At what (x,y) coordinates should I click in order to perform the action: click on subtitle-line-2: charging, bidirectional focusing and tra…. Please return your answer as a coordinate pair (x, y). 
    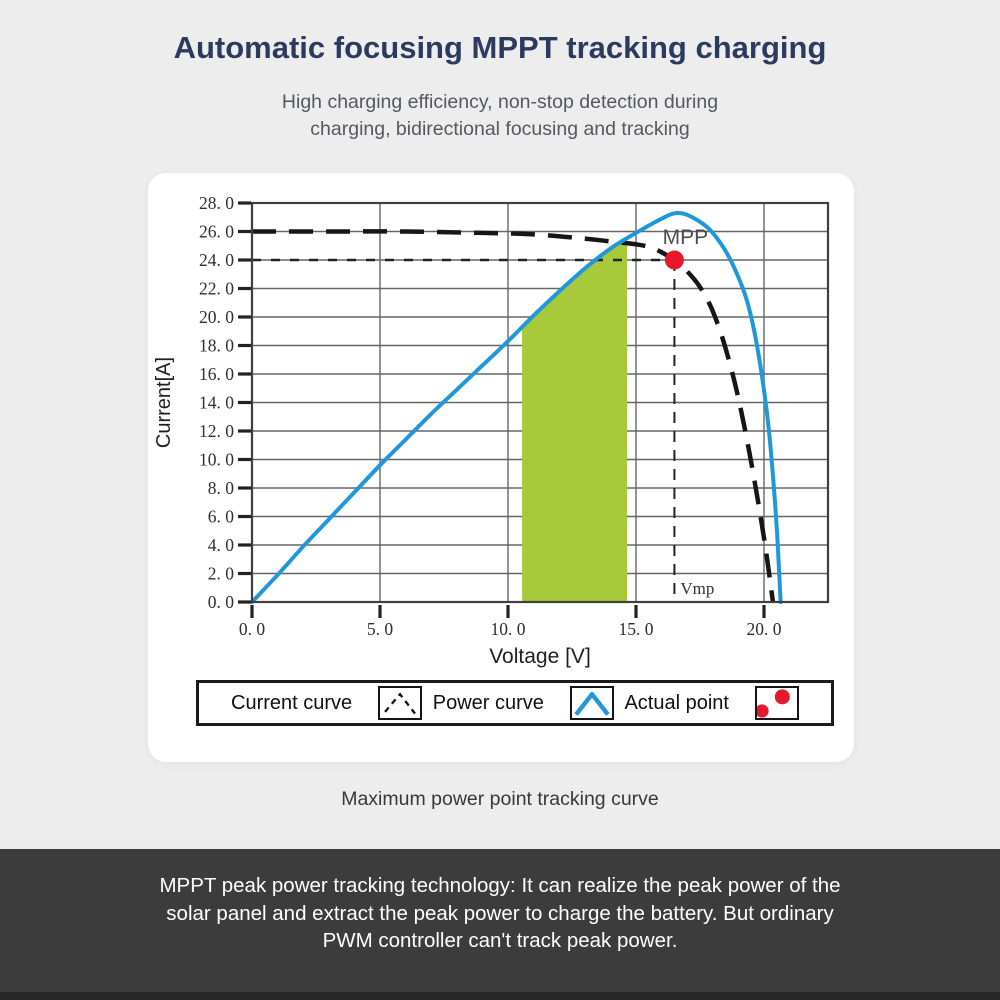
    Looking at the image, I should click on (500, 129).